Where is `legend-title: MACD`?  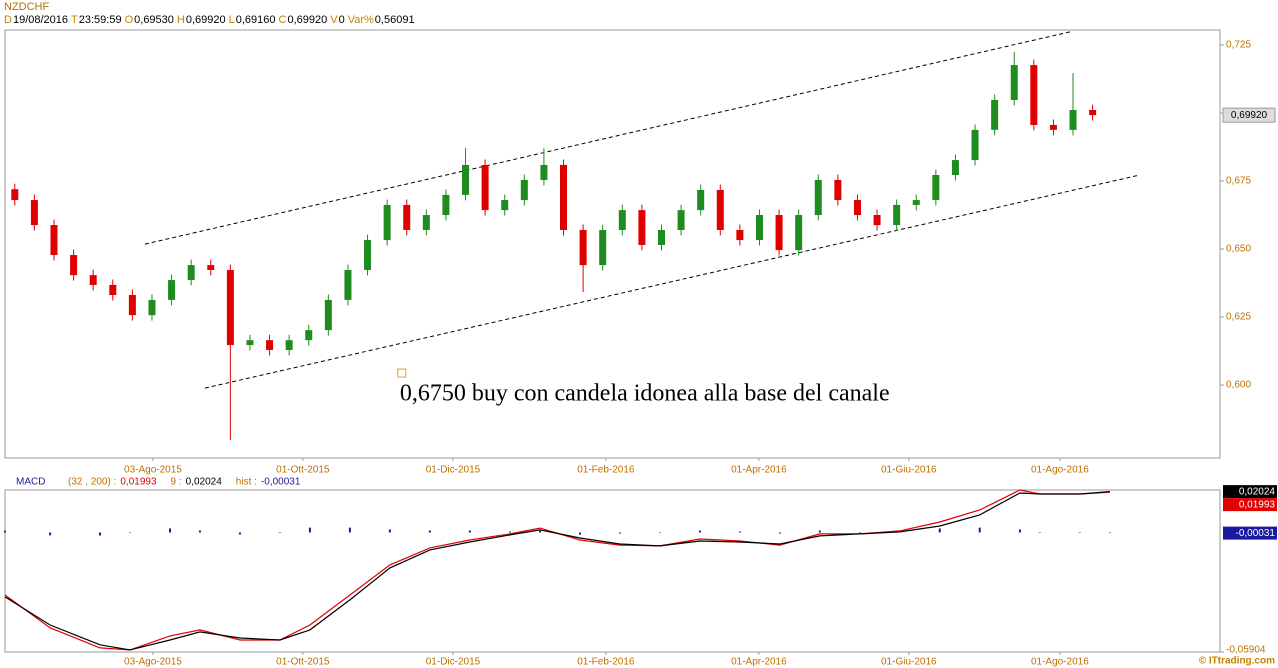
legend-title: MACD is located at coordinates (30, 482).